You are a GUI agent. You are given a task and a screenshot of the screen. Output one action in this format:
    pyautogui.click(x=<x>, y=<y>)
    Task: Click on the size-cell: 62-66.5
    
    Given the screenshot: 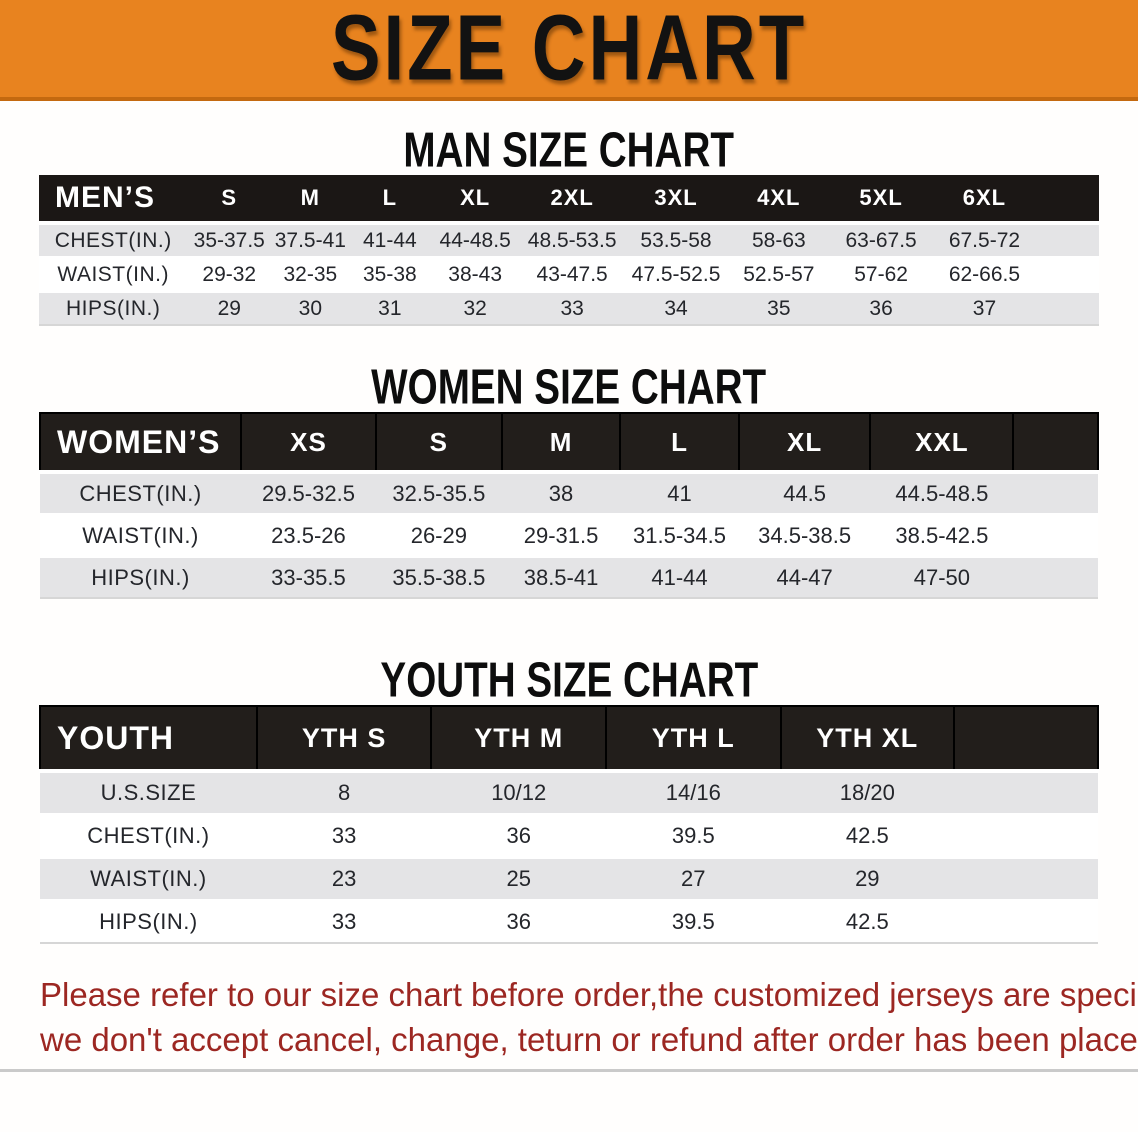 What is the action you would take?
    pyautogui.click(x=984, y=274)
    